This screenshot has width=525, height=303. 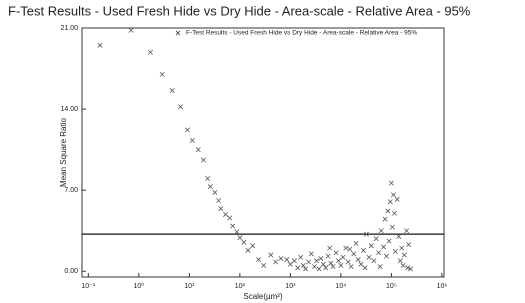 What do you see at coordinates (263, 296) in the screenshot?
I see `x-axis-label: Scale(µm²)` at bounding box center [263, 296].